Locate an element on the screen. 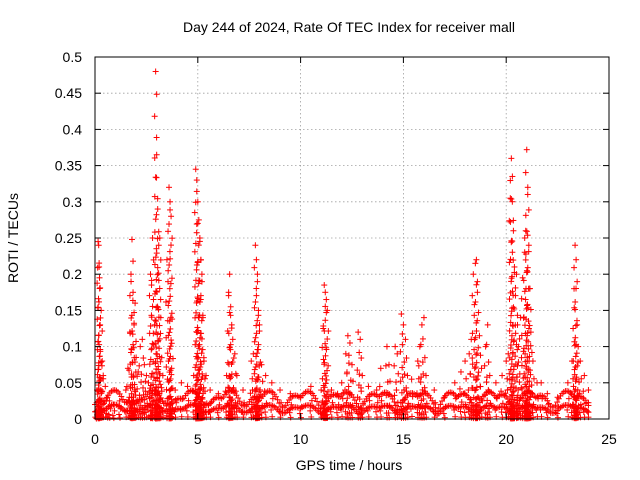  y-tick-label: 0.5 is located at coordinates (73, 57).